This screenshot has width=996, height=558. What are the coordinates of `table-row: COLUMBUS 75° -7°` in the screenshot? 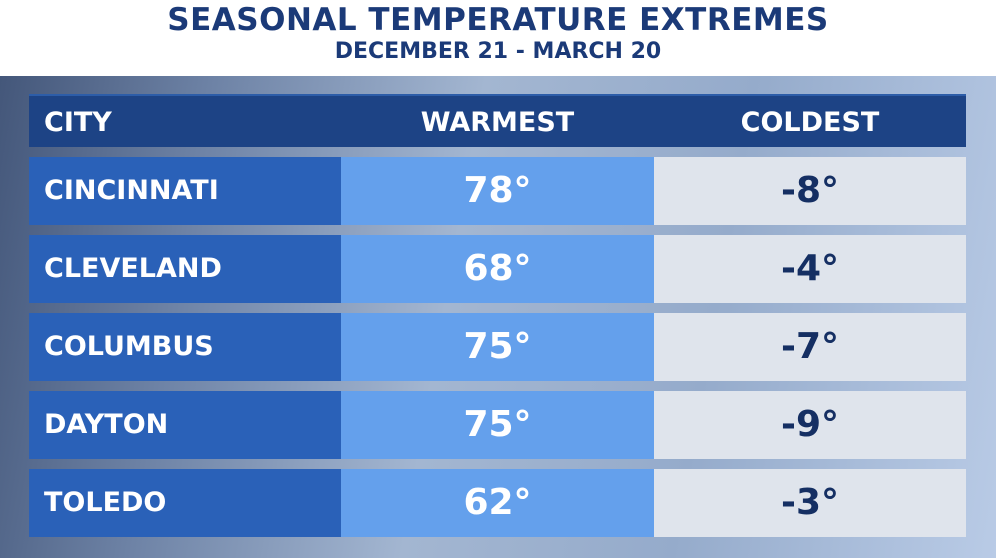 It's located at (497, 347).